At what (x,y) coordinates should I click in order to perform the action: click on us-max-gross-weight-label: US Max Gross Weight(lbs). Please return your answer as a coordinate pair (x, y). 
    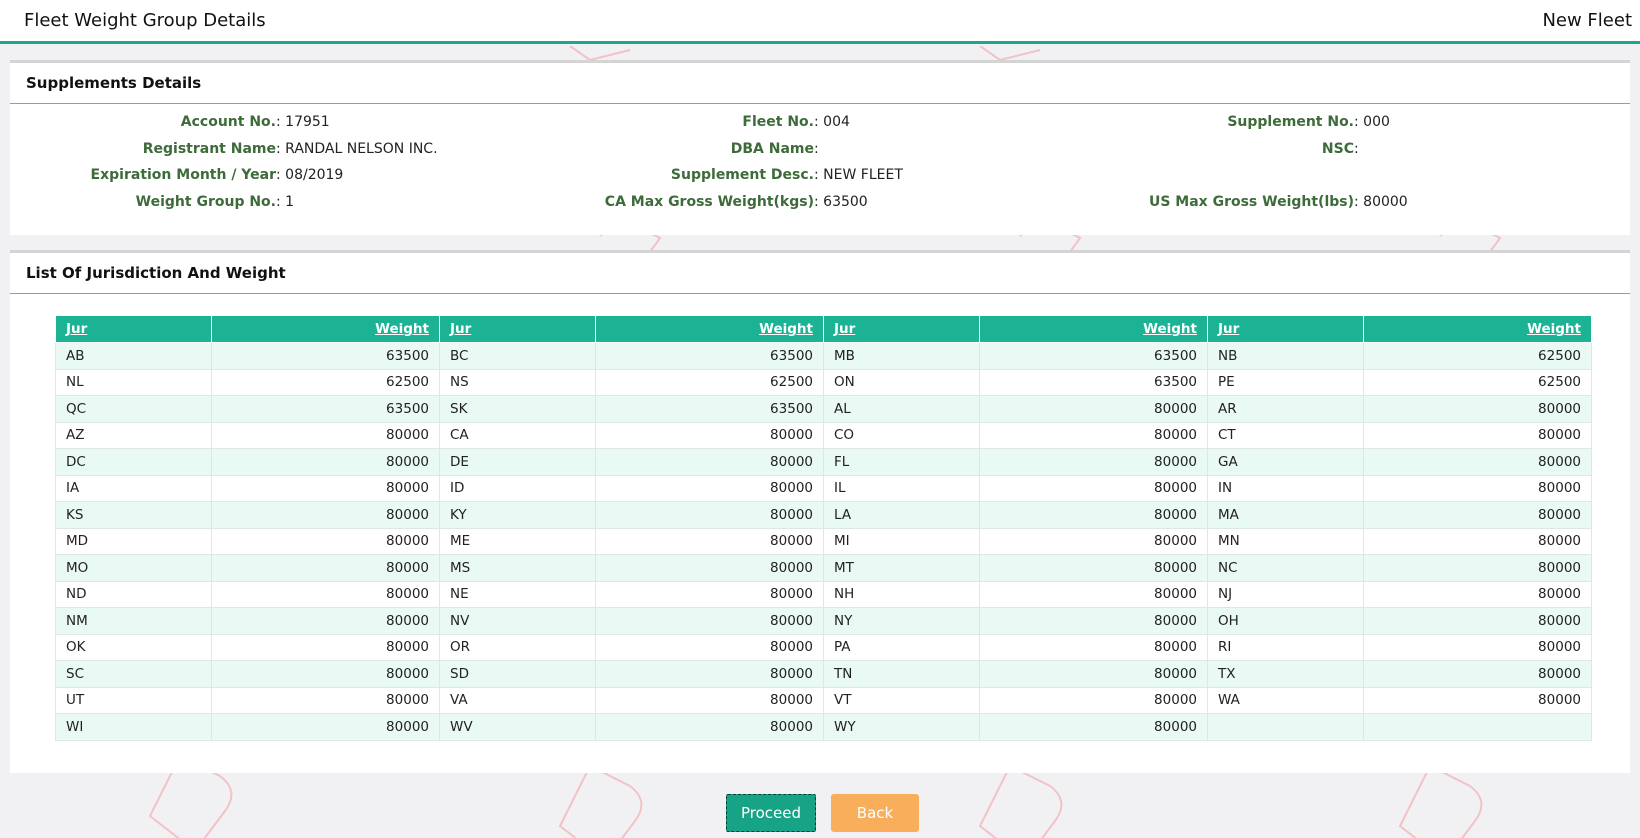
    Looking at the image, I should click on (1251, 202).